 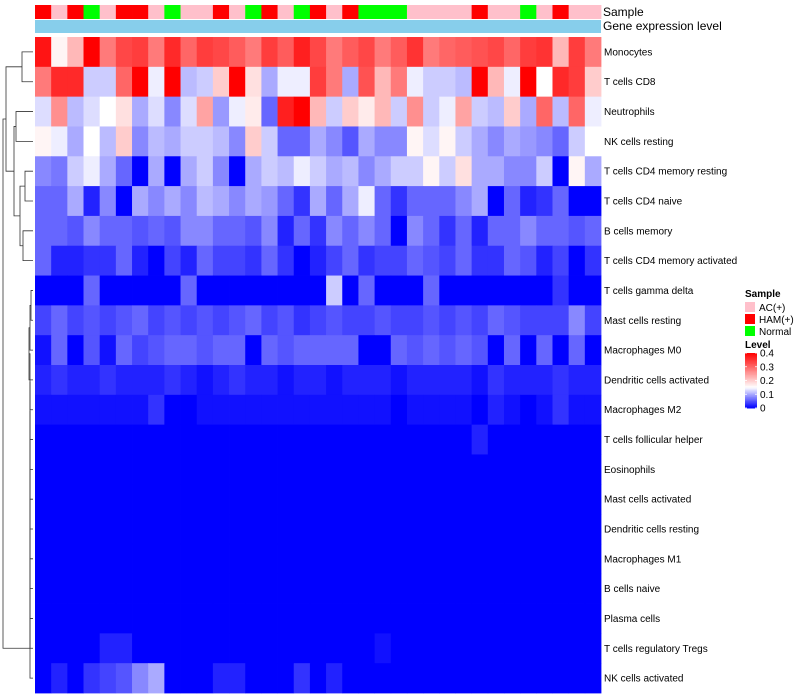 What do you see at coordinates (656, 649) in the screenshot?
I see `row-label: T cells regulatory Tregs` at bounding box center [656, 649].